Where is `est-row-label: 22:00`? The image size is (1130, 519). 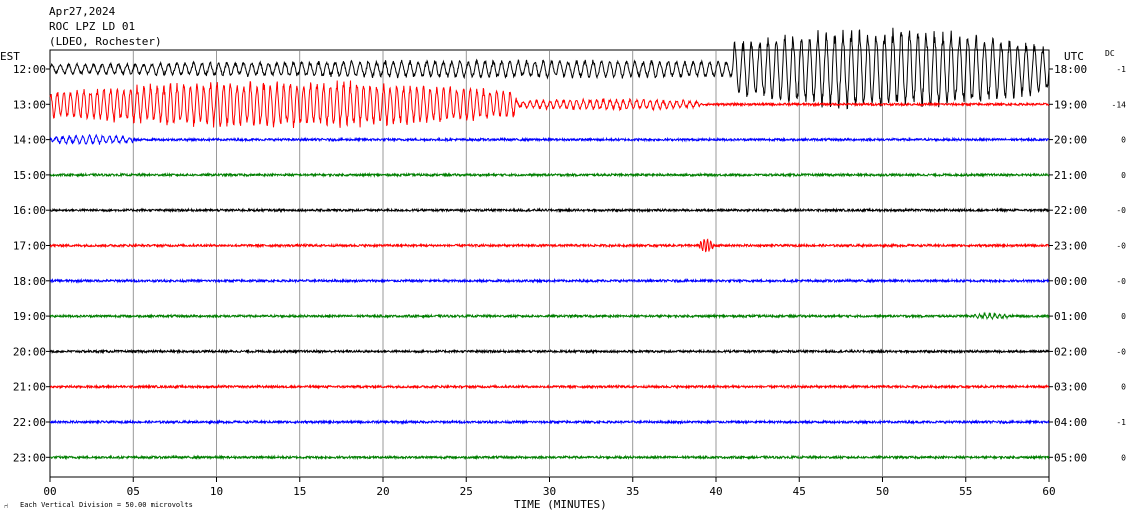
est-row-label: 22:00 is located at coordinates (29, 422).